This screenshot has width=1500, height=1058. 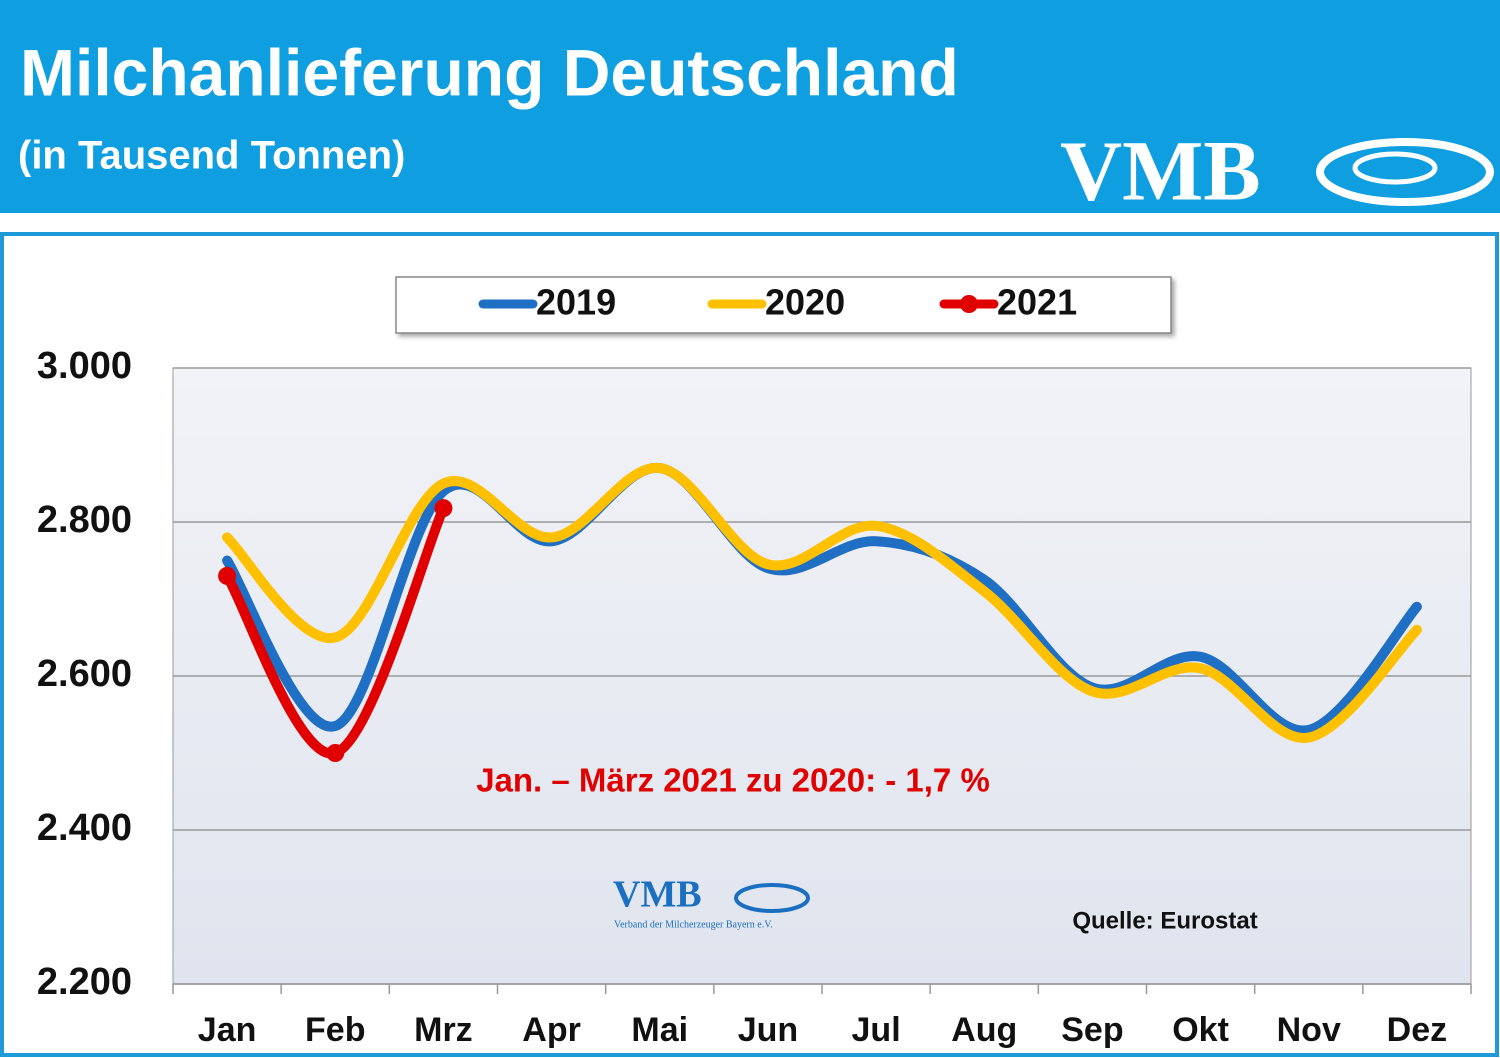 I want to click on y-tick-label: 2.400, so click(x=84, y=828).